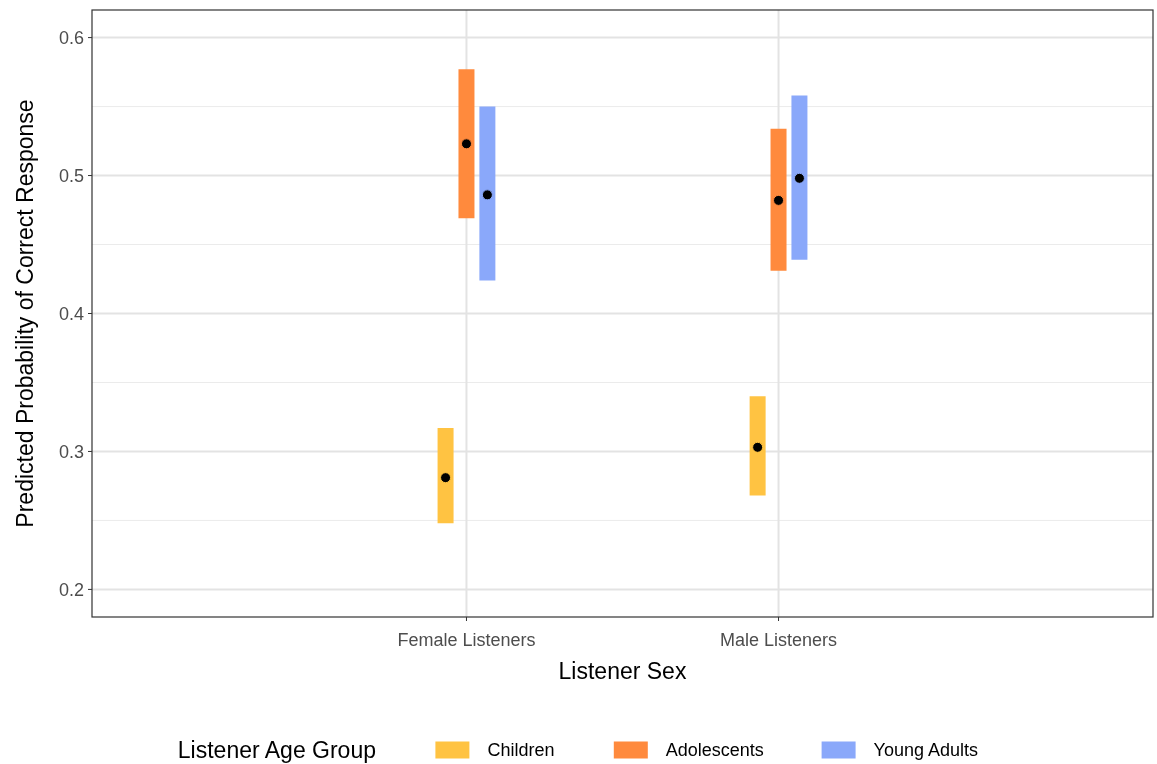  I want to click on legend-label: Children, so click(521, 750).